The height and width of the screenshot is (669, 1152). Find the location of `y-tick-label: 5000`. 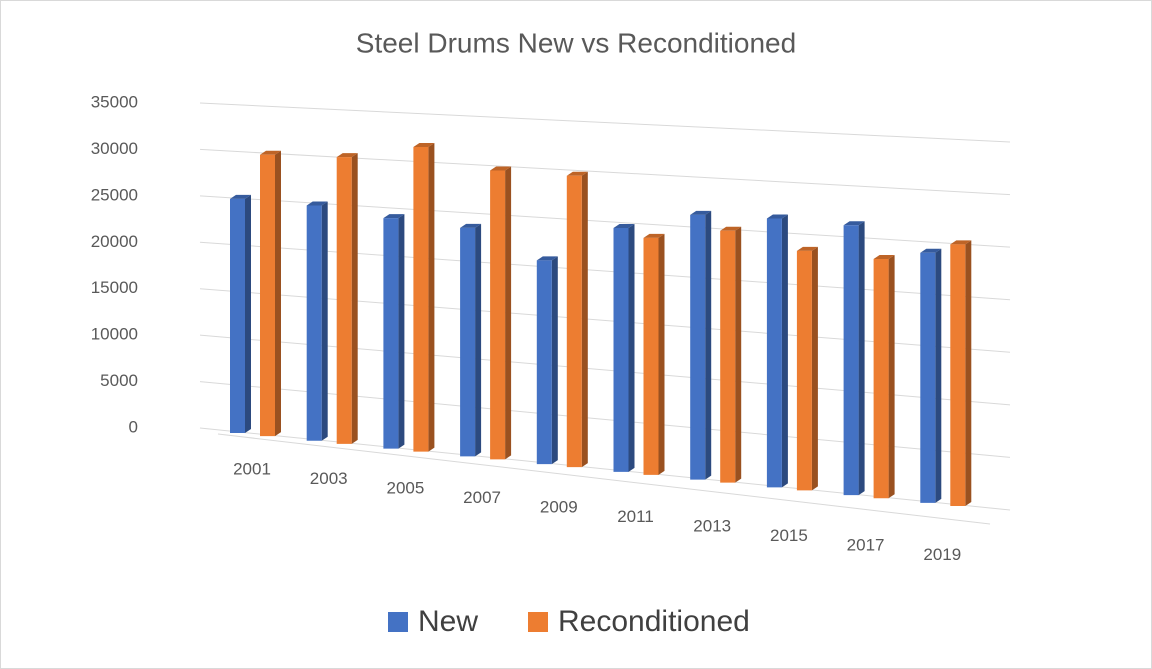

y-tick-label: 5000 is located at coordinates (119, 380).